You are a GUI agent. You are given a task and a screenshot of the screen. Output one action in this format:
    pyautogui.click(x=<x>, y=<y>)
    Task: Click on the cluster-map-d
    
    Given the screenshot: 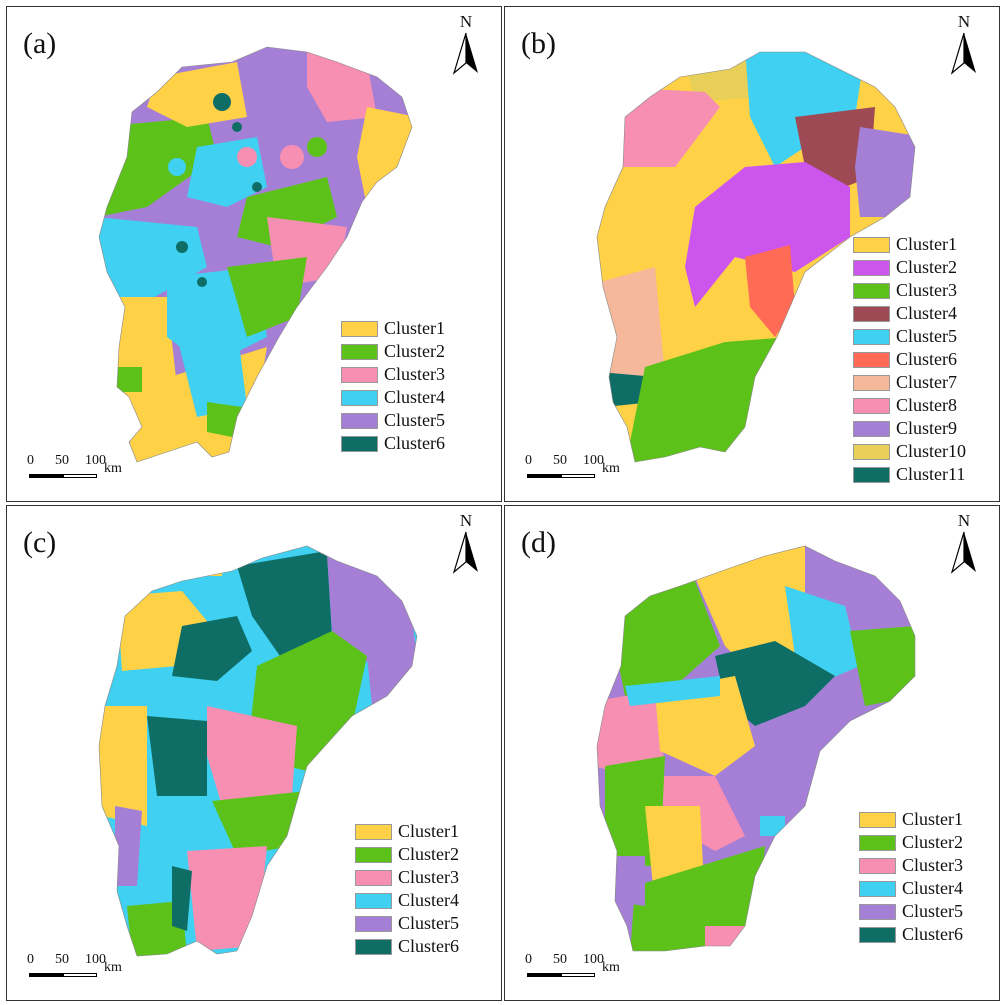 What is the action you would take?
    pyautogui.click(x=756, y=748)
    